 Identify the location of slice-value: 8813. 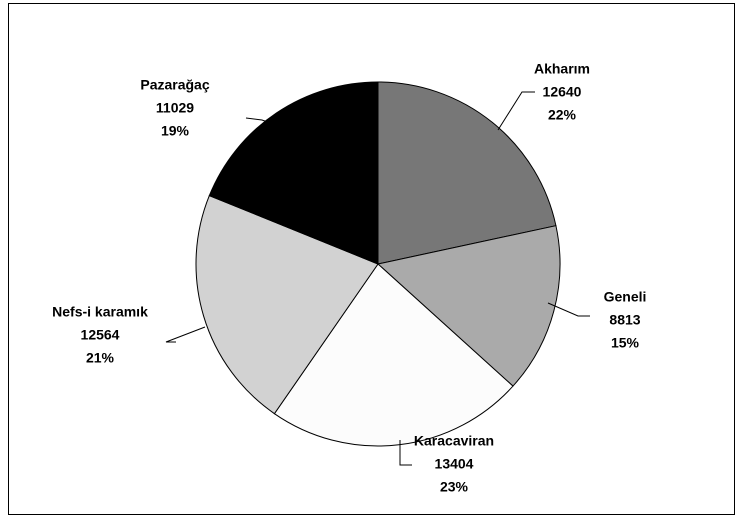
(624, 320).